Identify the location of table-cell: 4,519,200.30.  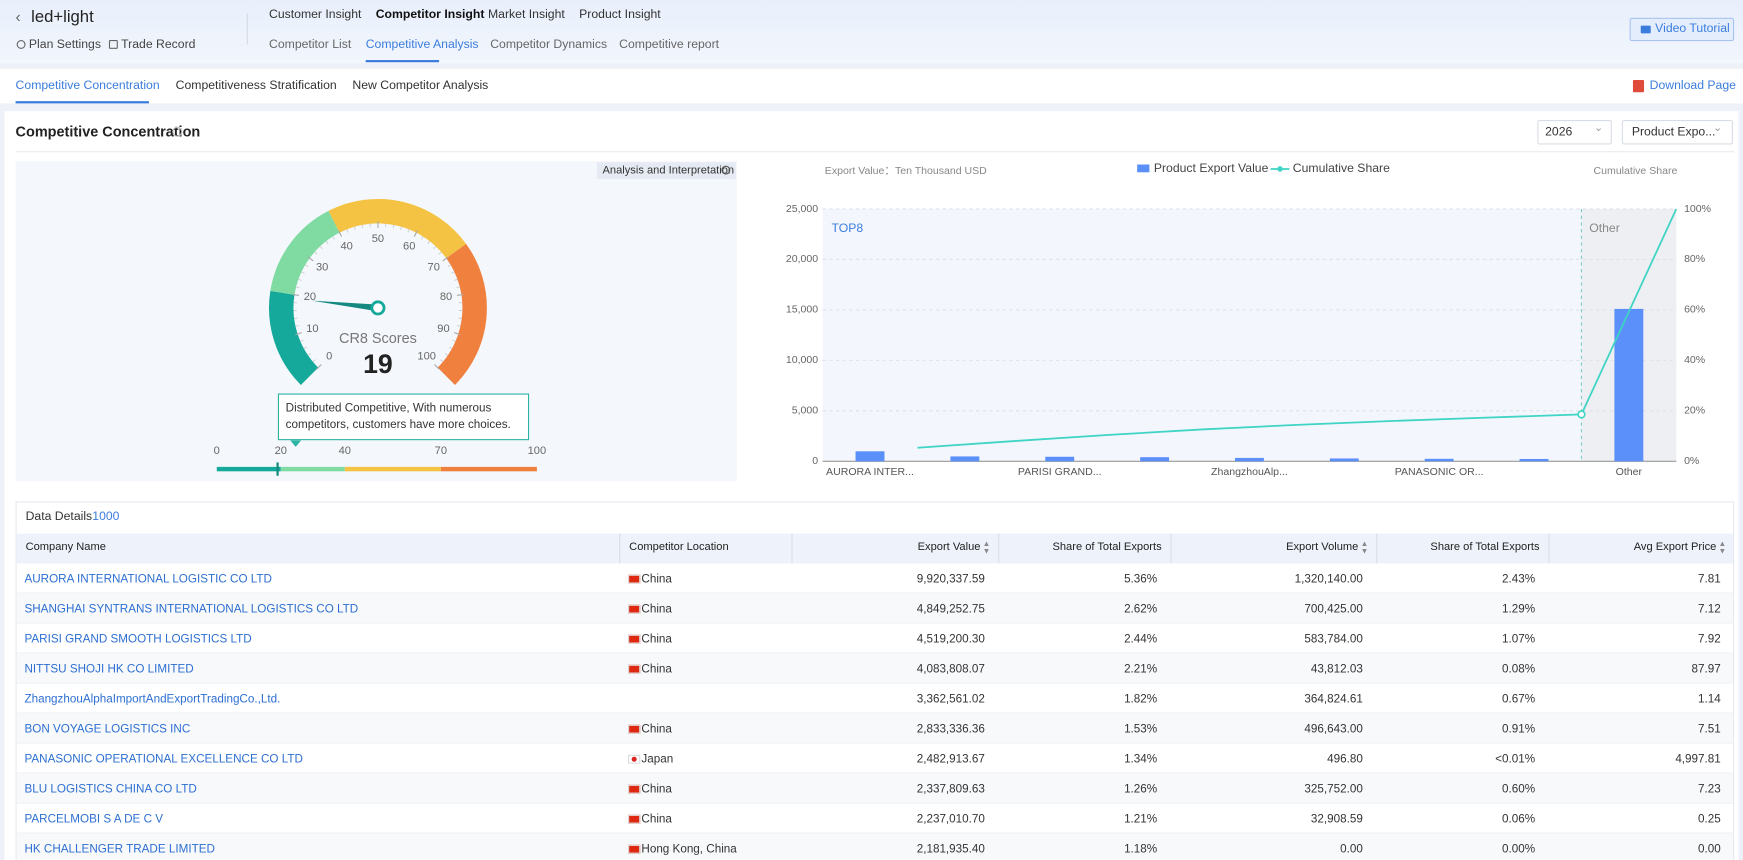
(950, 639).